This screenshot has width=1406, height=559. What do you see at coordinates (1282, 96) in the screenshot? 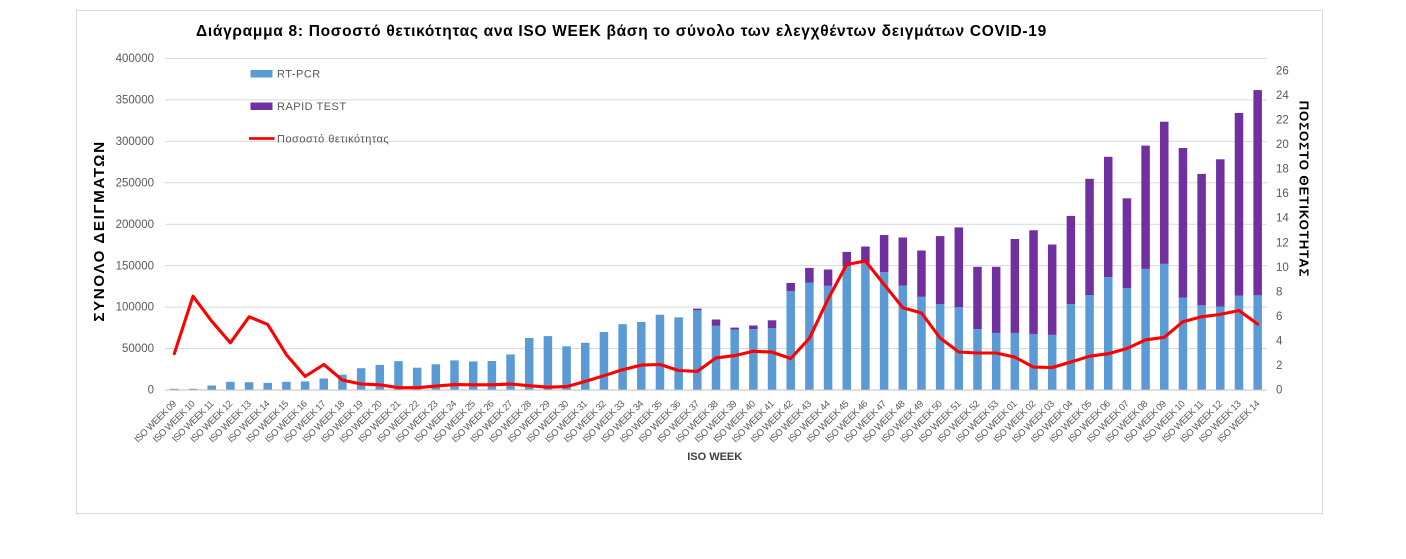
I see `svg-text: 24` at bounding box center [1282, 96].